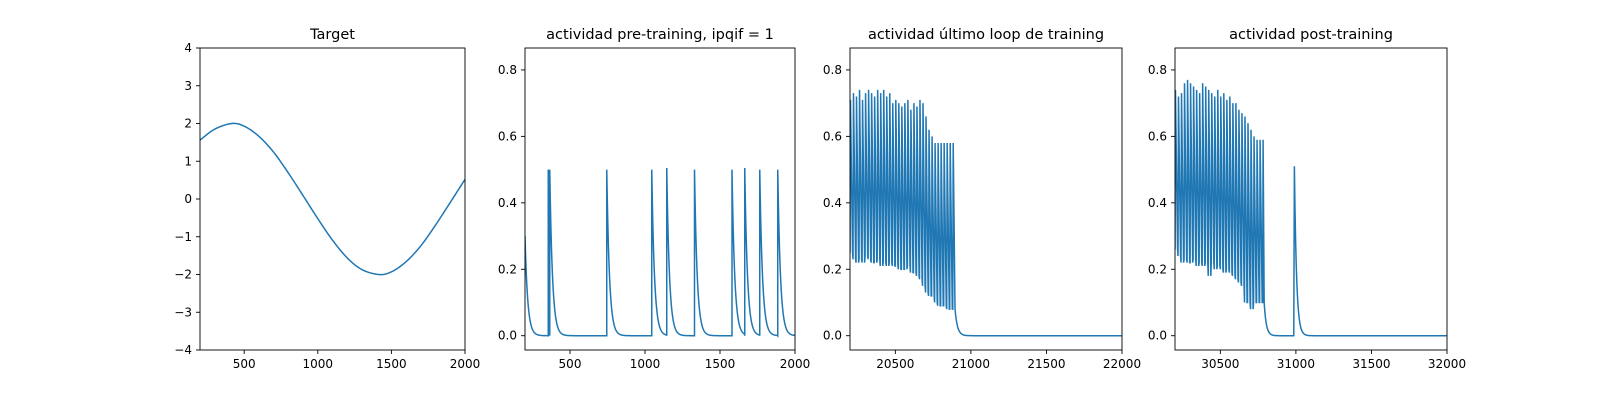 The image size is (1600, 400). What do you see at coordinates (183, 275) in the screenshot?
I see `y-tick-label: −2` at bounding box center [183, 275].